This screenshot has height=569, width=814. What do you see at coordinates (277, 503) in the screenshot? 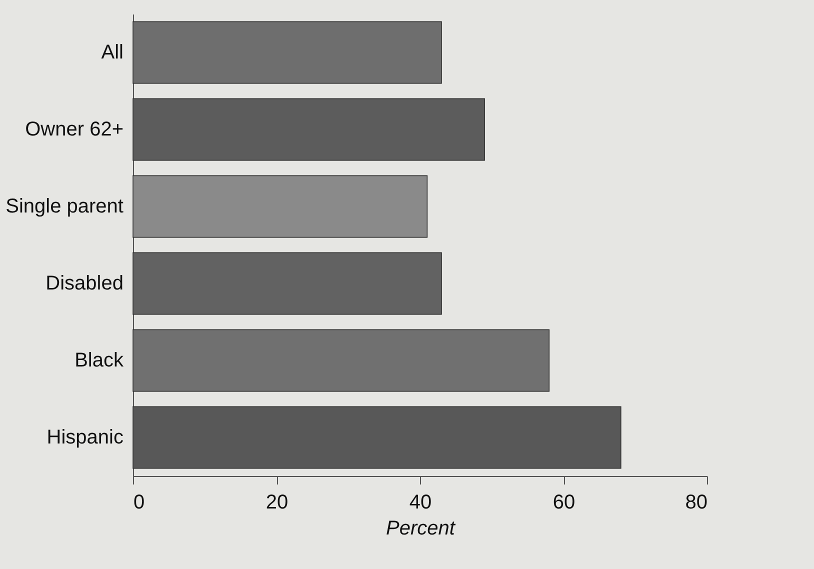
I see `x-tick-label: 20` at bounding box center [277, 503].